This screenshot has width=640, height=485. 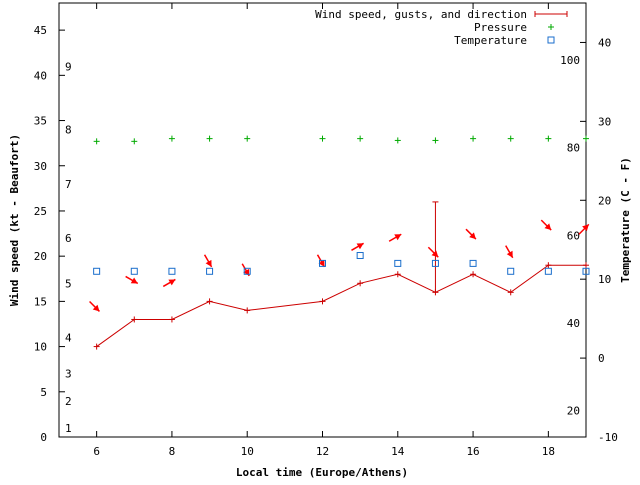 I want to click on x-tick-label: 14, so click(x=398, y=451).